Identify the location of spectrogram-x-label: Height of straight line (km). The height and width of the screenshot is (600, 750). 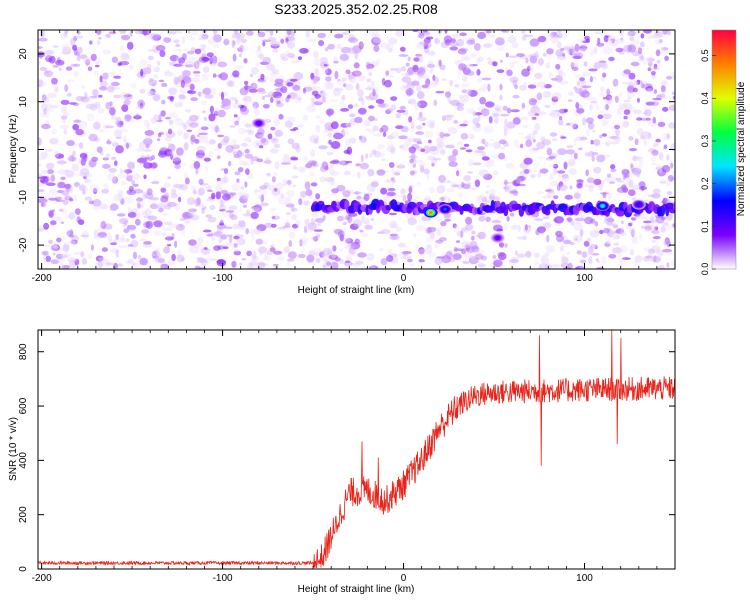
(356, 290).